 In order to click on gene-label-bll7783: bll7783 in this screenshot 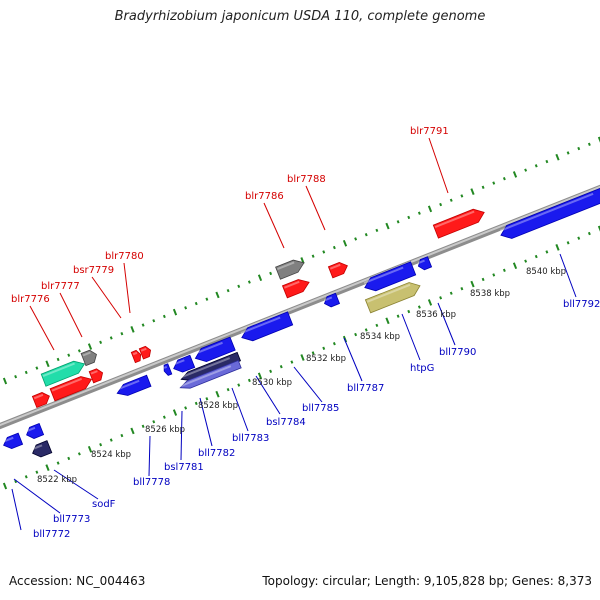, I will do `click(250, 438)`.